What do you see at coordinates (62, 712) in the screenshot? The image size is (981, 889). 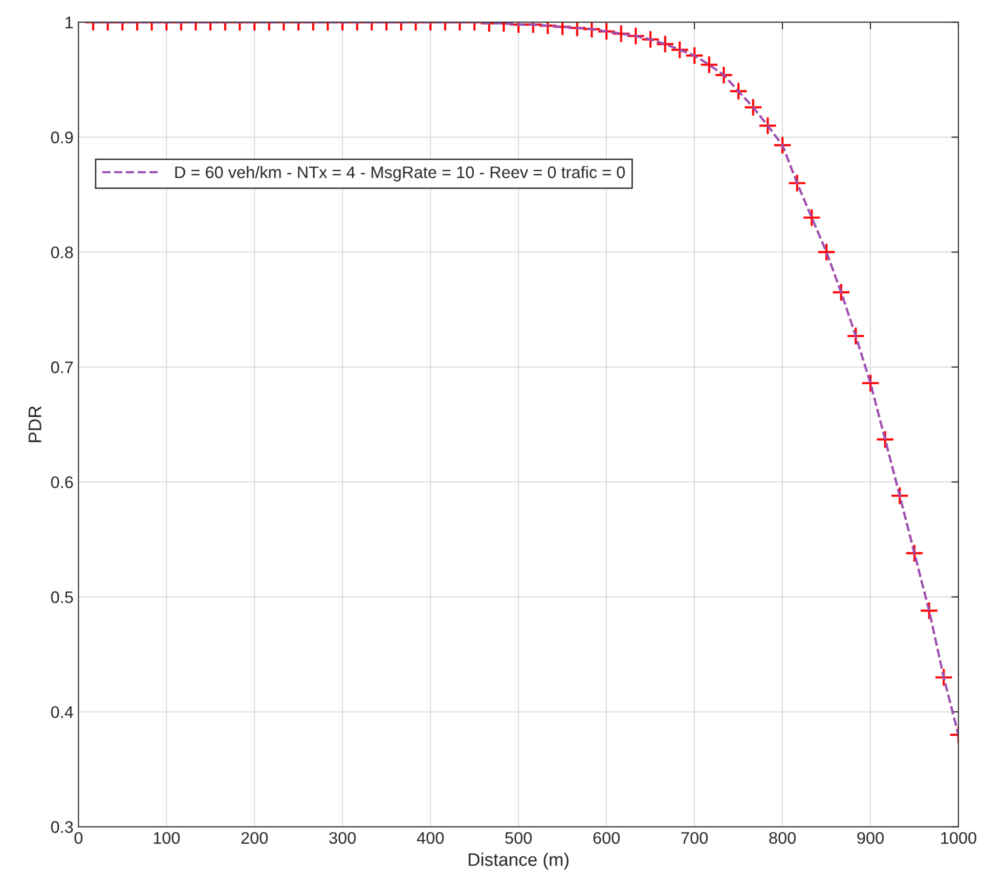 I see `y-tick-label: 0.4` at bounding box center [62, 712].